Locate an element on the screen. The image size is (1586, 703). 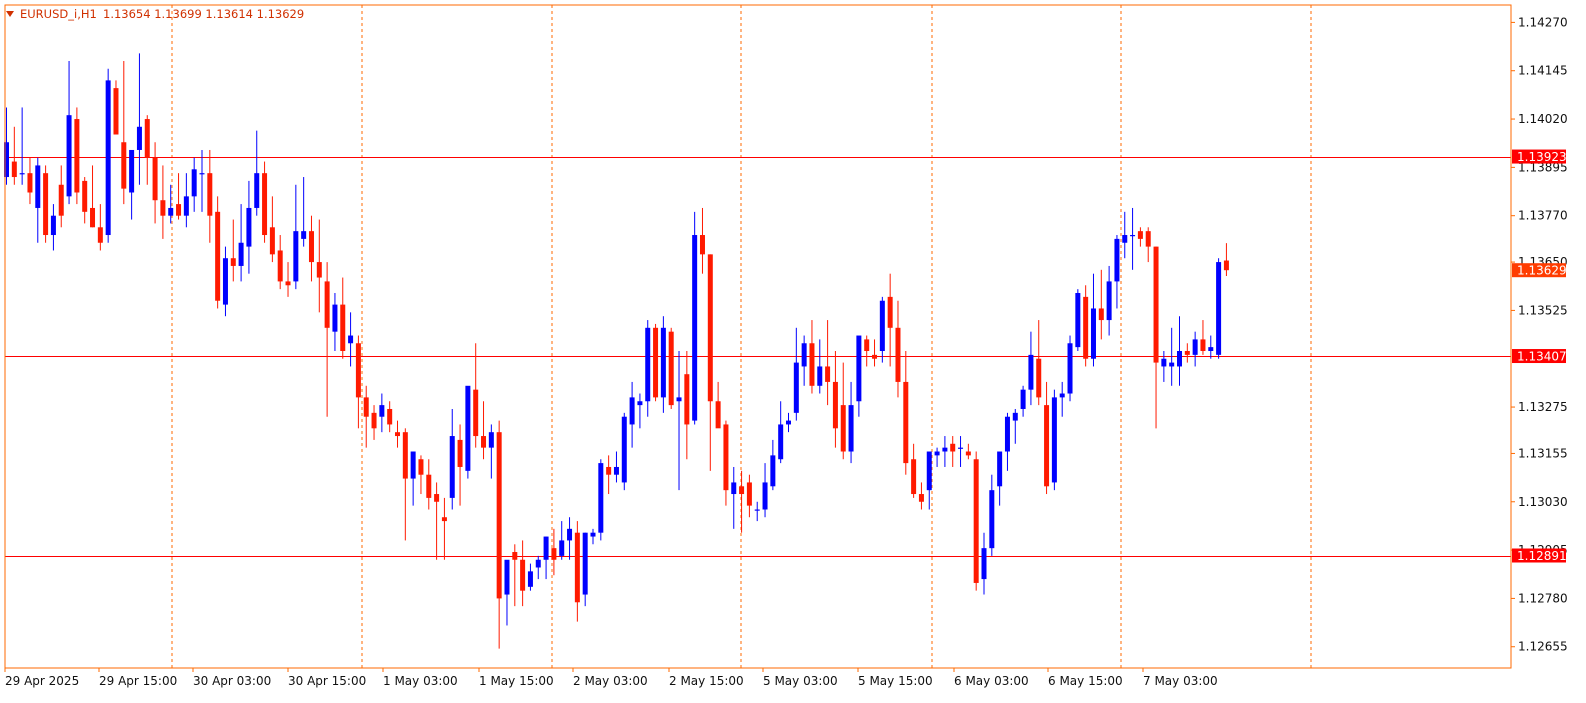
price-tick-label: 1.12655 is located at coordinates (1543, 647).